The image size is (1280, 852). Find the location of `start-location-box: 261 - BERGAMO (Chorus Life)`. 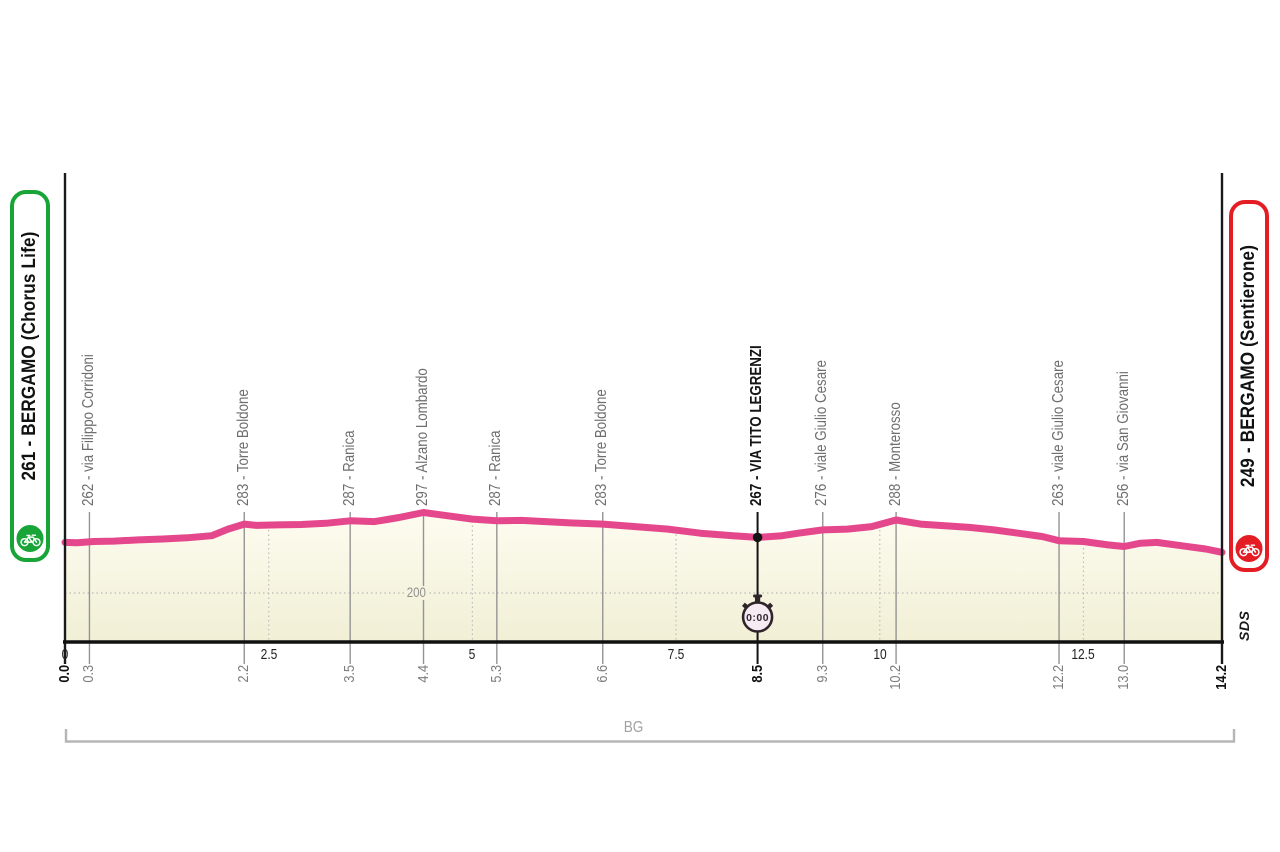

start-location-box: 261 - BERGAMO (Chorus Life) is located at coordinates (30, 376).